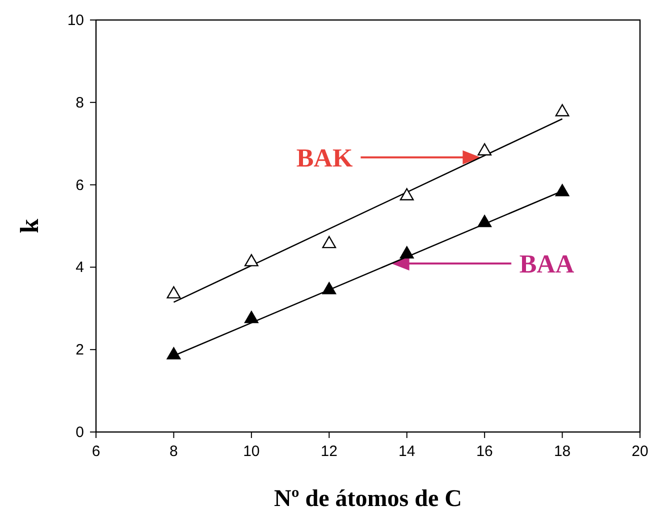 The height and width of the screenshot is (516, 659). Describe the element at coordinates (75, 20) in the screenshot. I see `y-tick-label: 10` at that location.